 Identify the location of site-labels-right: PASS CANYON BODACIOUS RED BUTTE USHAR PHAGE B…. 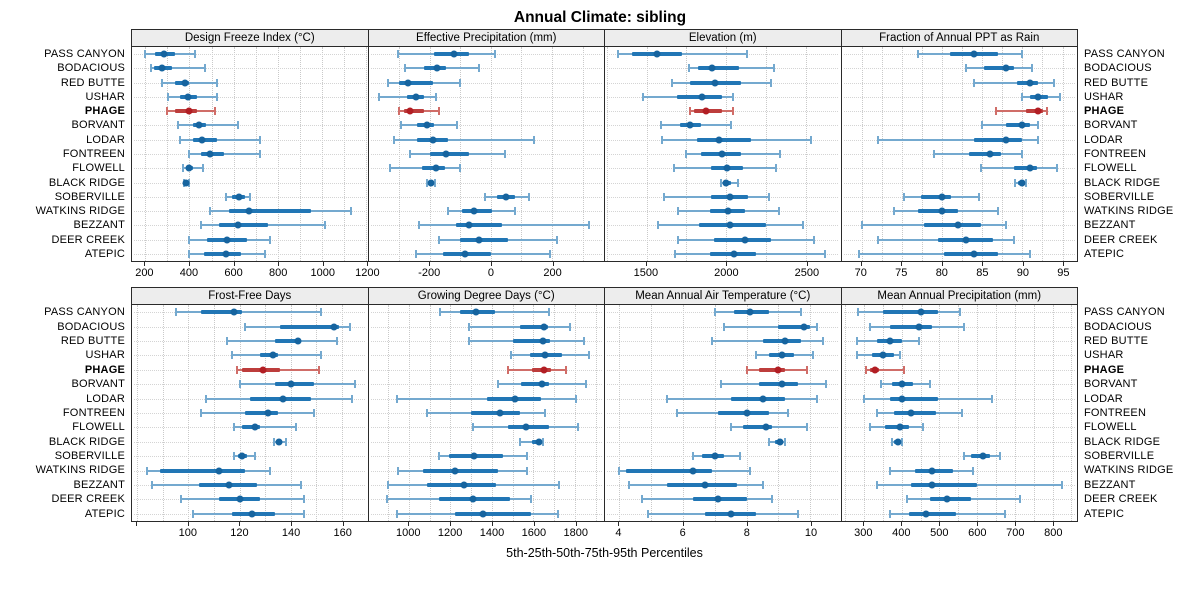
(1139, 145).